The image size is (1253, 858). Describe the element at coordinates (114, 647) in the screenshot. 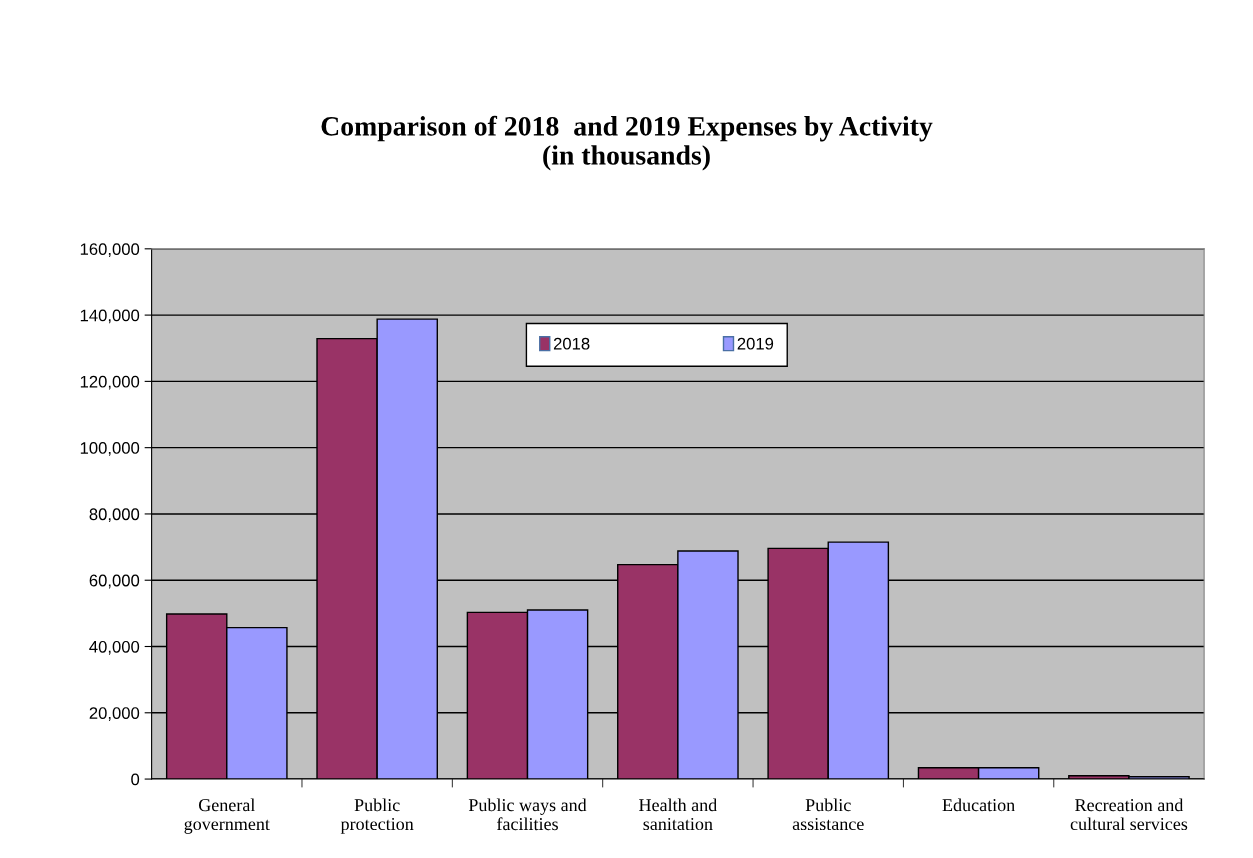

I see `y-tick-label: 40,000` at that location.